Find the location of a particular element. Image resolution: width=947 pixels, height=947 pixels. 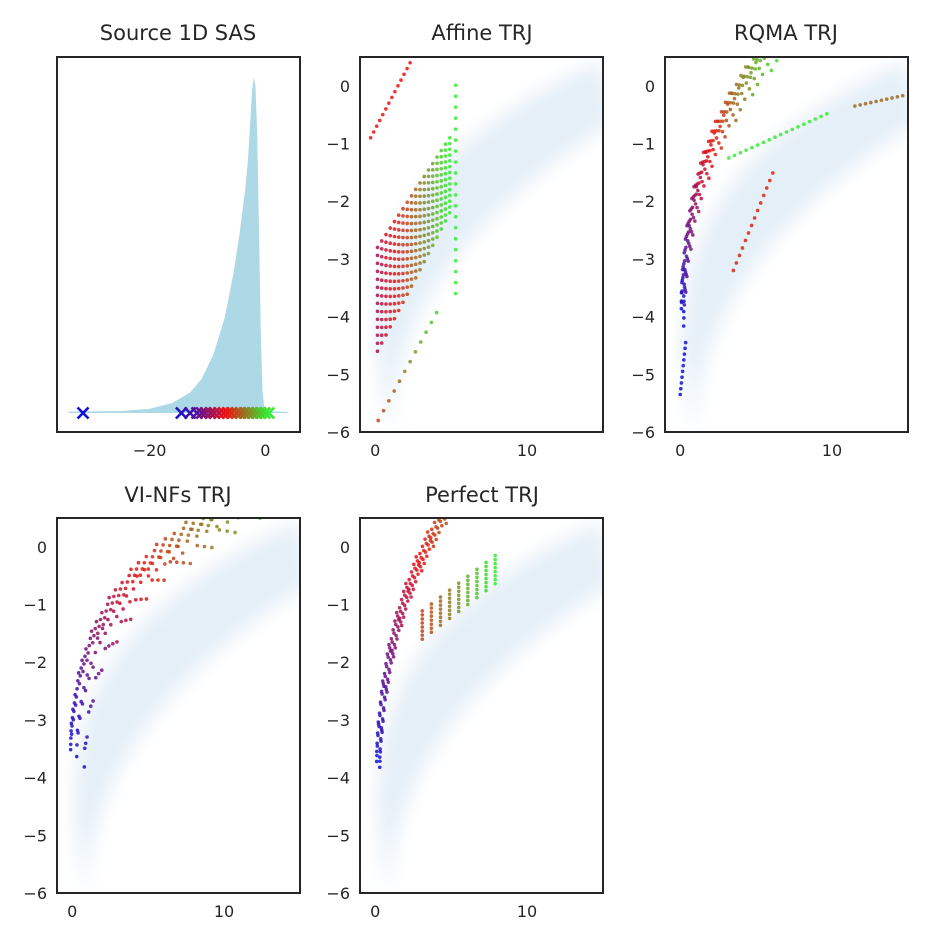

density-background is located at coordinates (186, 707).